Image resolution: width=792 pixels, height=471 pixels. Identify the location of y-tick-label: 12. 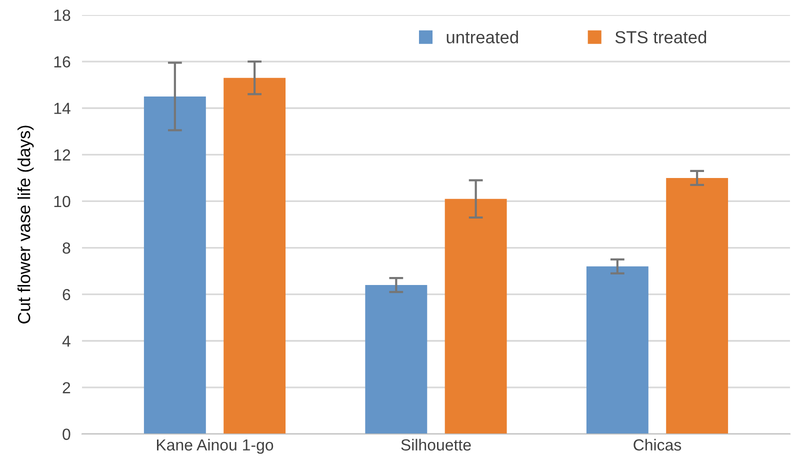
(62, 154).